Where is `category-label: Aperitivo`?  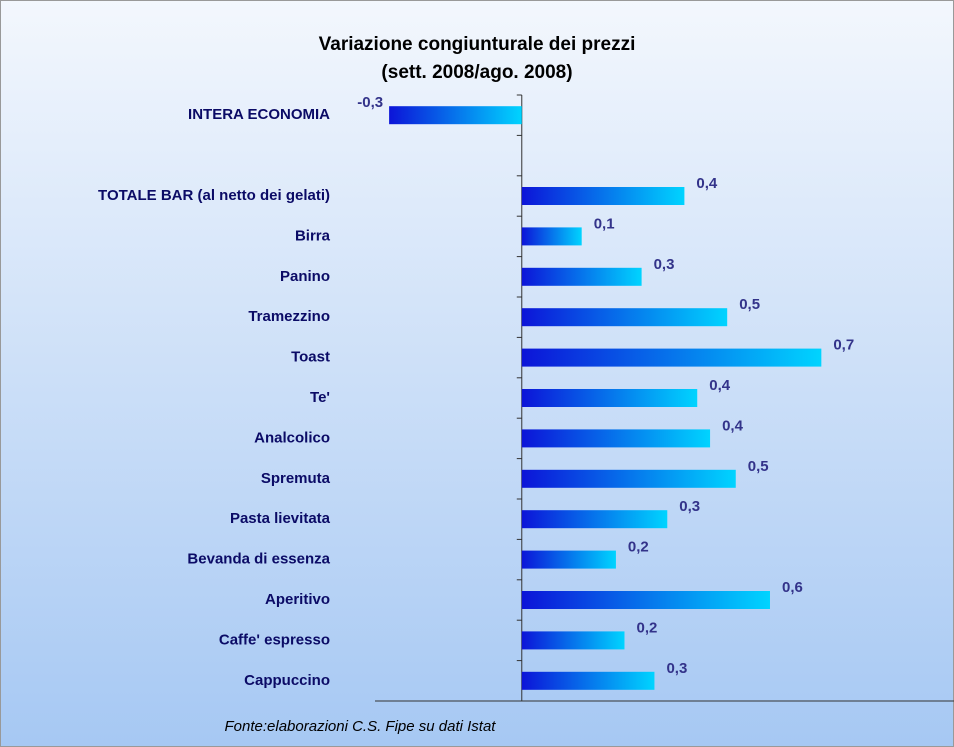
category-label: Aperitivo is located at coordinates (297, 599).